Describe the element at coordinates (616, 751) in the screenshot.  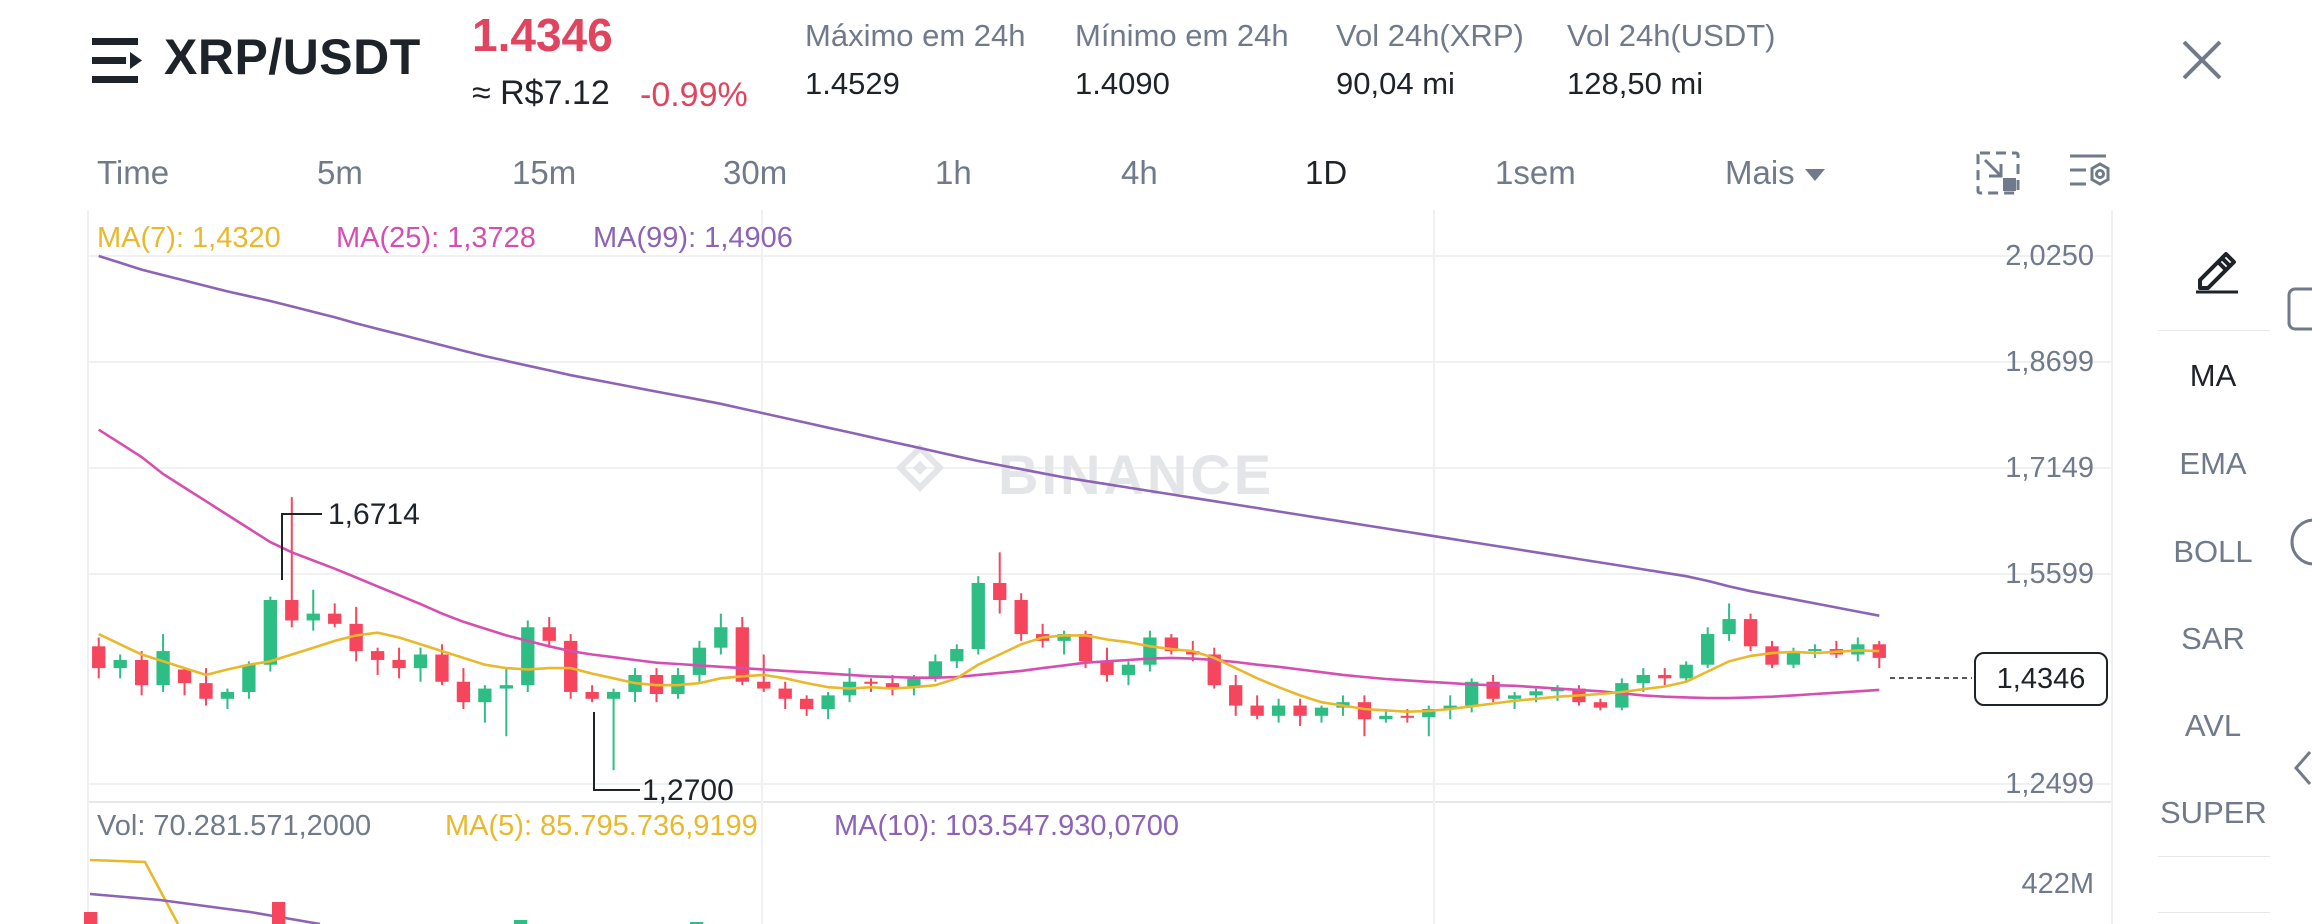
I see `low-annotation-line` at that location.